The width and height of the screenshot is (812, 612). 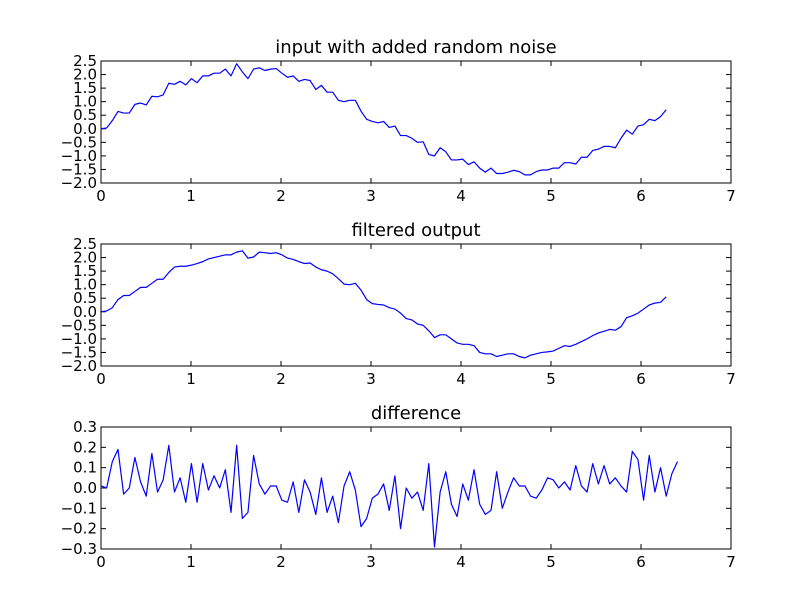 I want to click on chart-title: filtered output, so click(x=415, y=230).